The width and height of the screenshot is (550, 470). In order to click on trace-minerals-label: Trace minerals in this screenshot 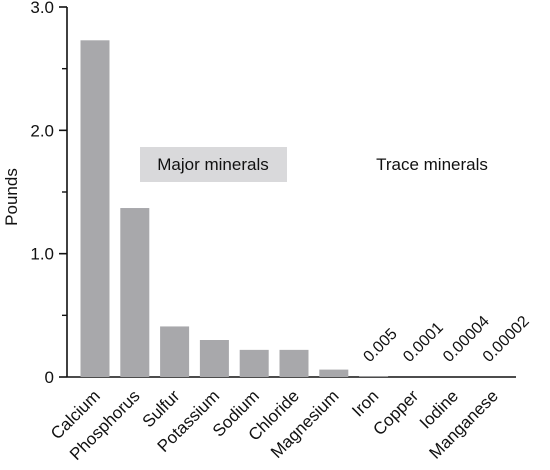, I will do `click(432, 164)`.